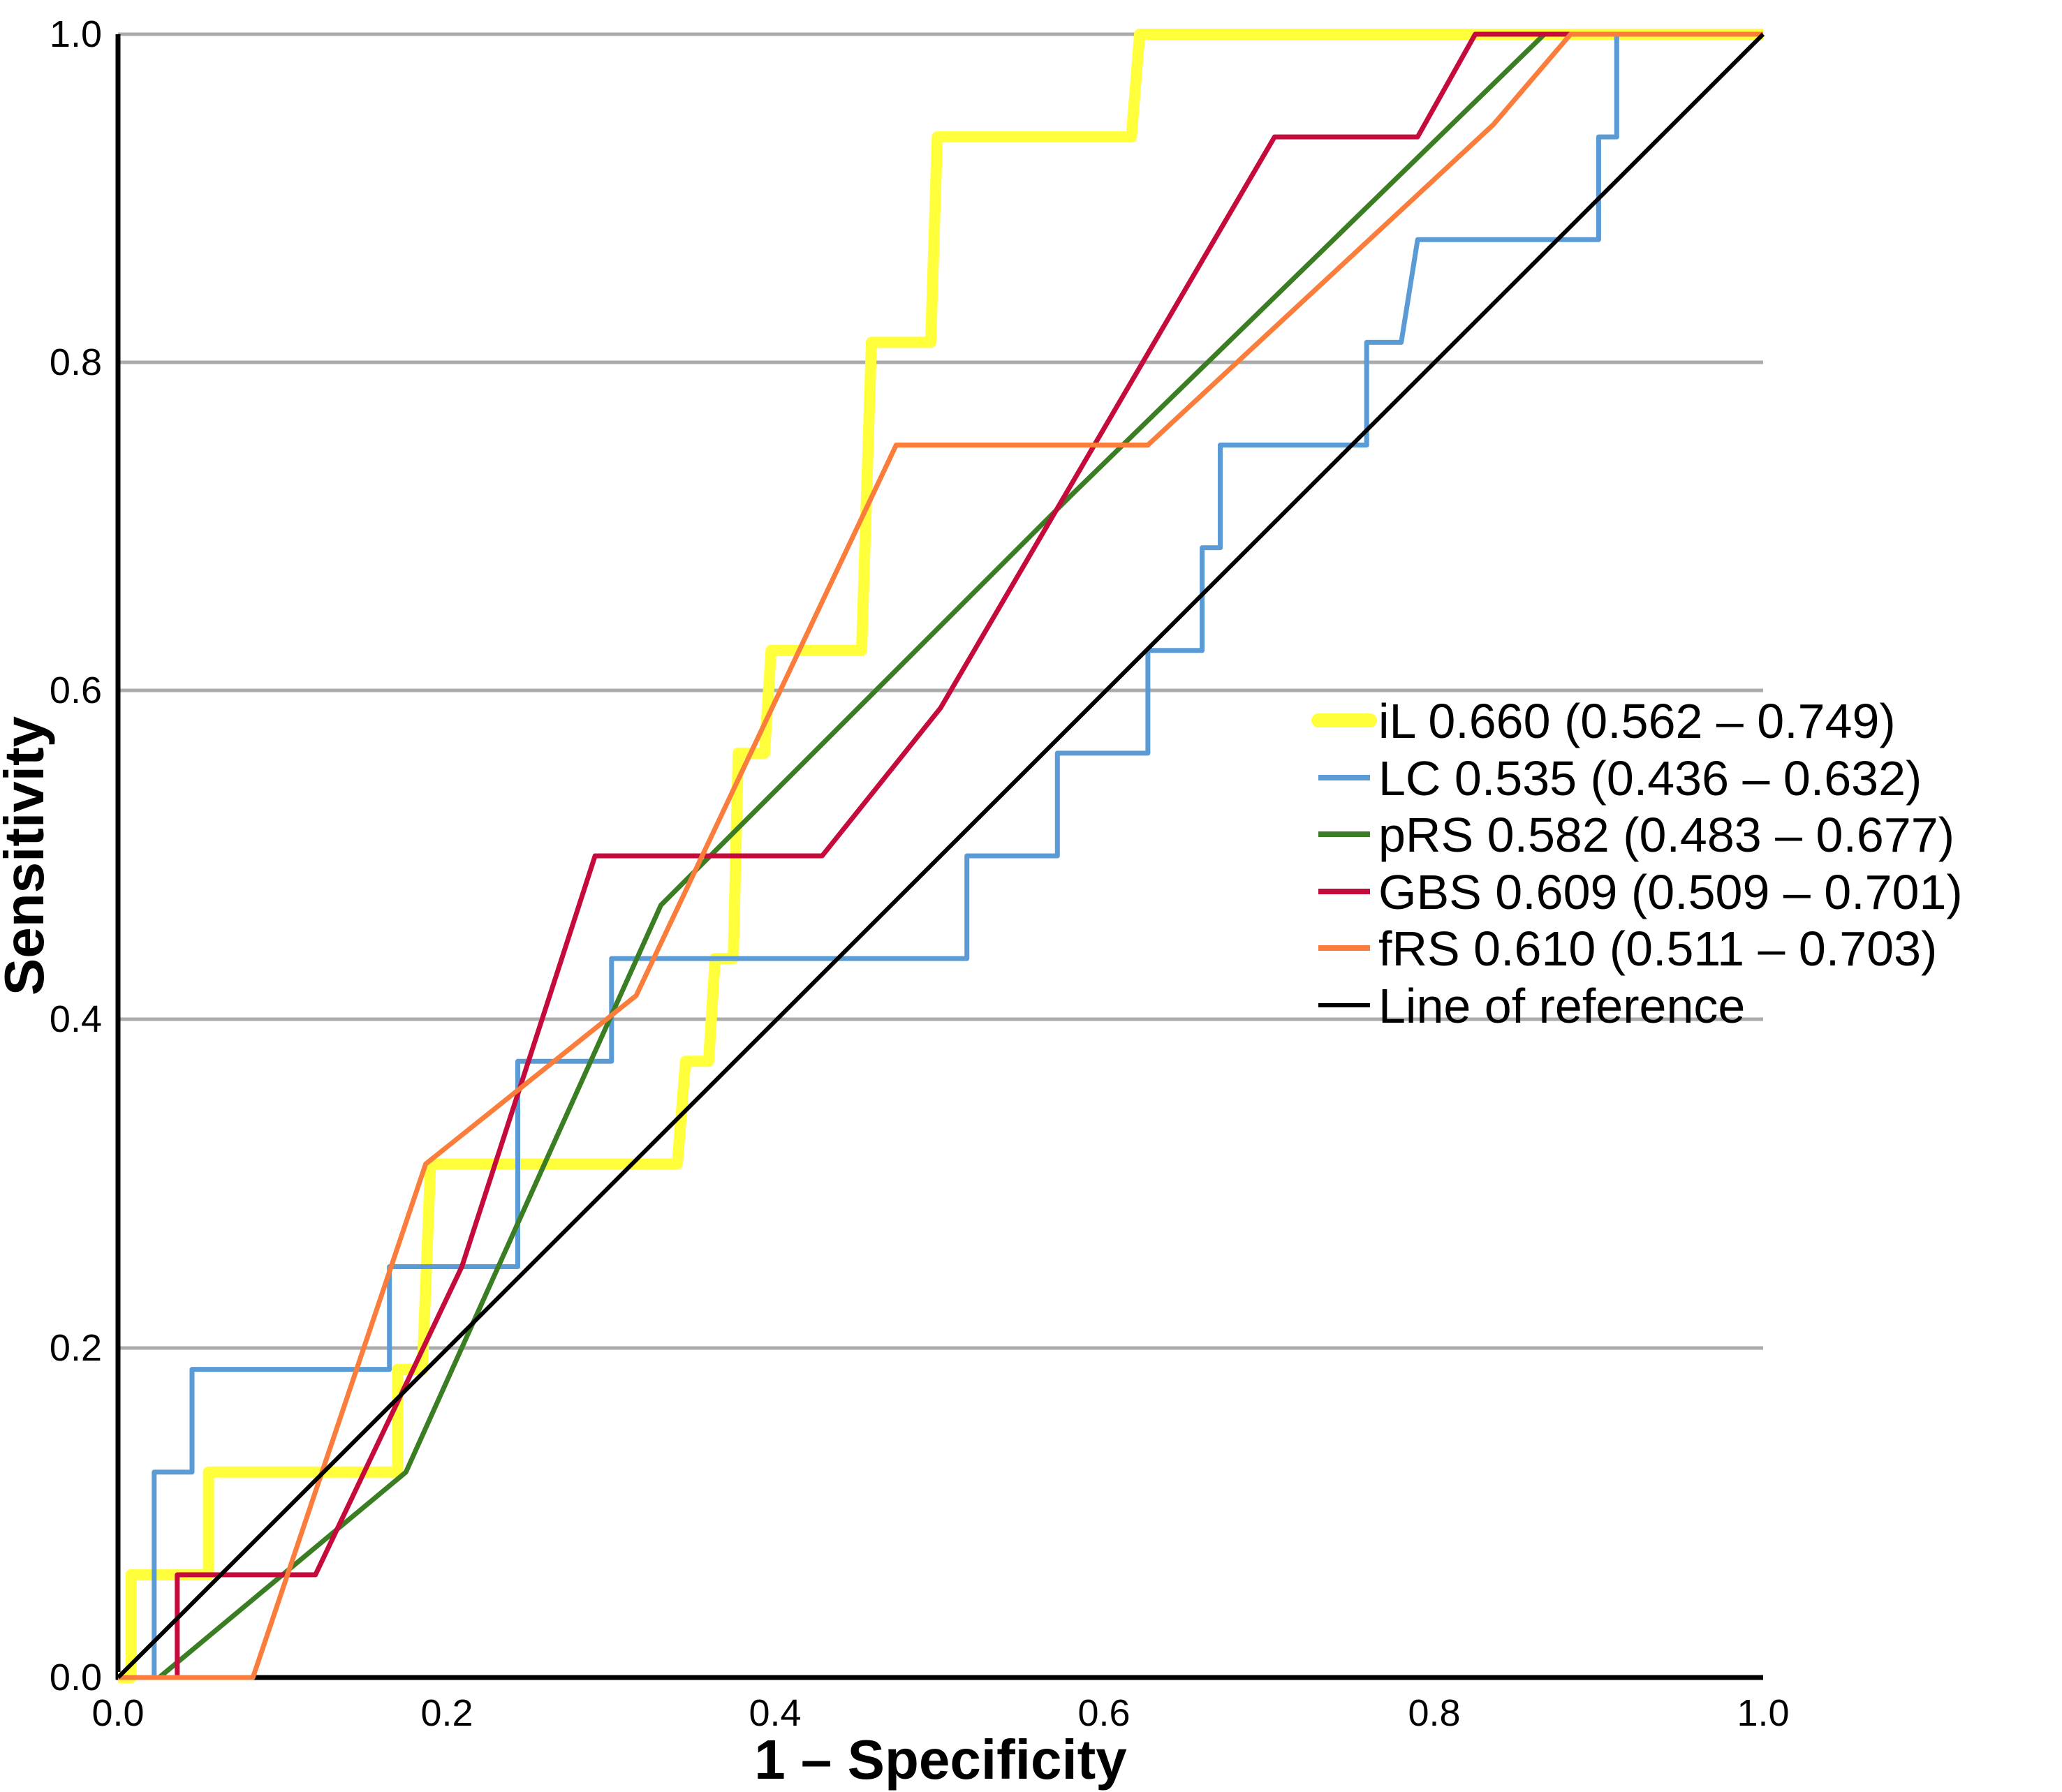 The width and height of the screenshot is (2062, 1792). I want to click on legend-label-iL: iL 0.660 (0.562 – 0.749), so click(1637, 721).